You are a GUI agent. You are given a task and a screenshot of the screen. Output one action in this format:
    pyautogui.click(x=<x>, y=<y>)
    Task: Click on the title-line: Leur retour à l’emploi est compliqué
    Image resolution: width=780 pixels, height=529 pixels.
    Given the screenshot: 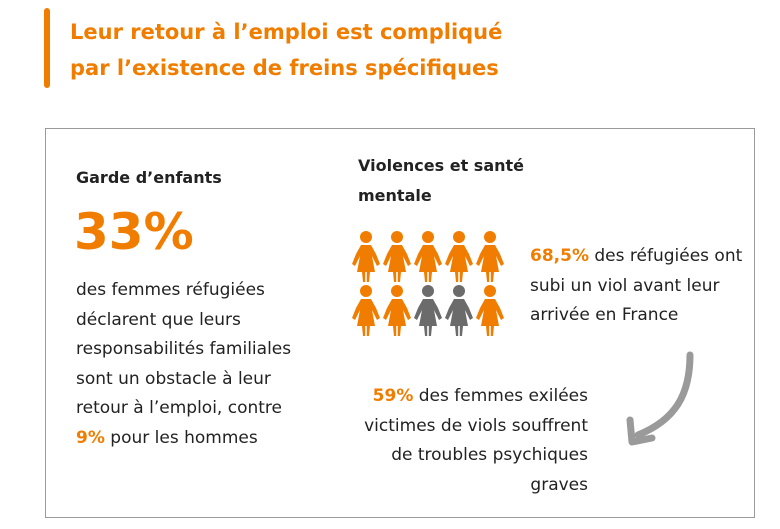 What is the action you would take?
    pyautogui.click(x=286, y=32)
    